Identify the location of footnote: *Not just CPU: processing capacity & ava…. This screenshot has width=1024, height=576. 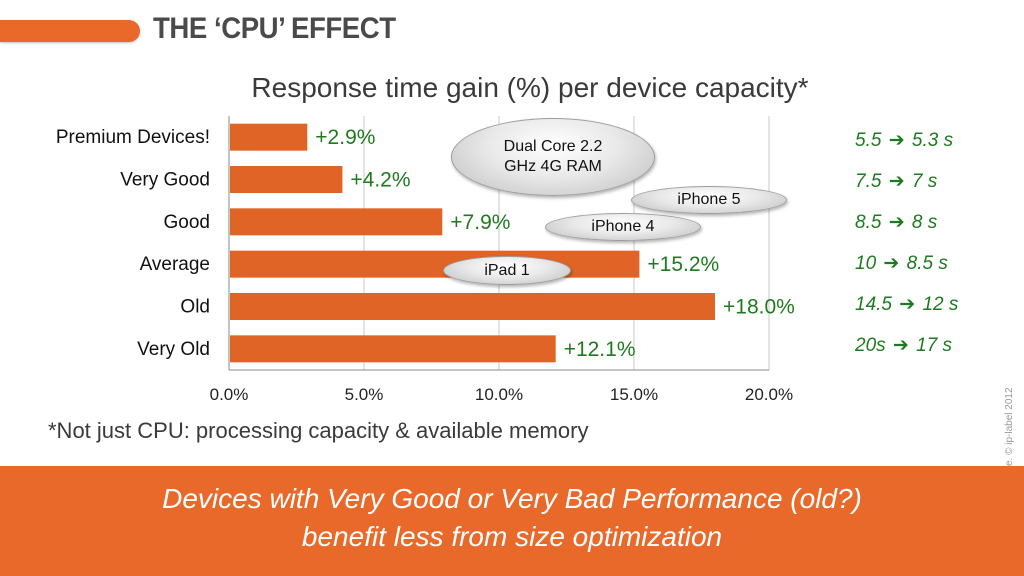
(318, 430).